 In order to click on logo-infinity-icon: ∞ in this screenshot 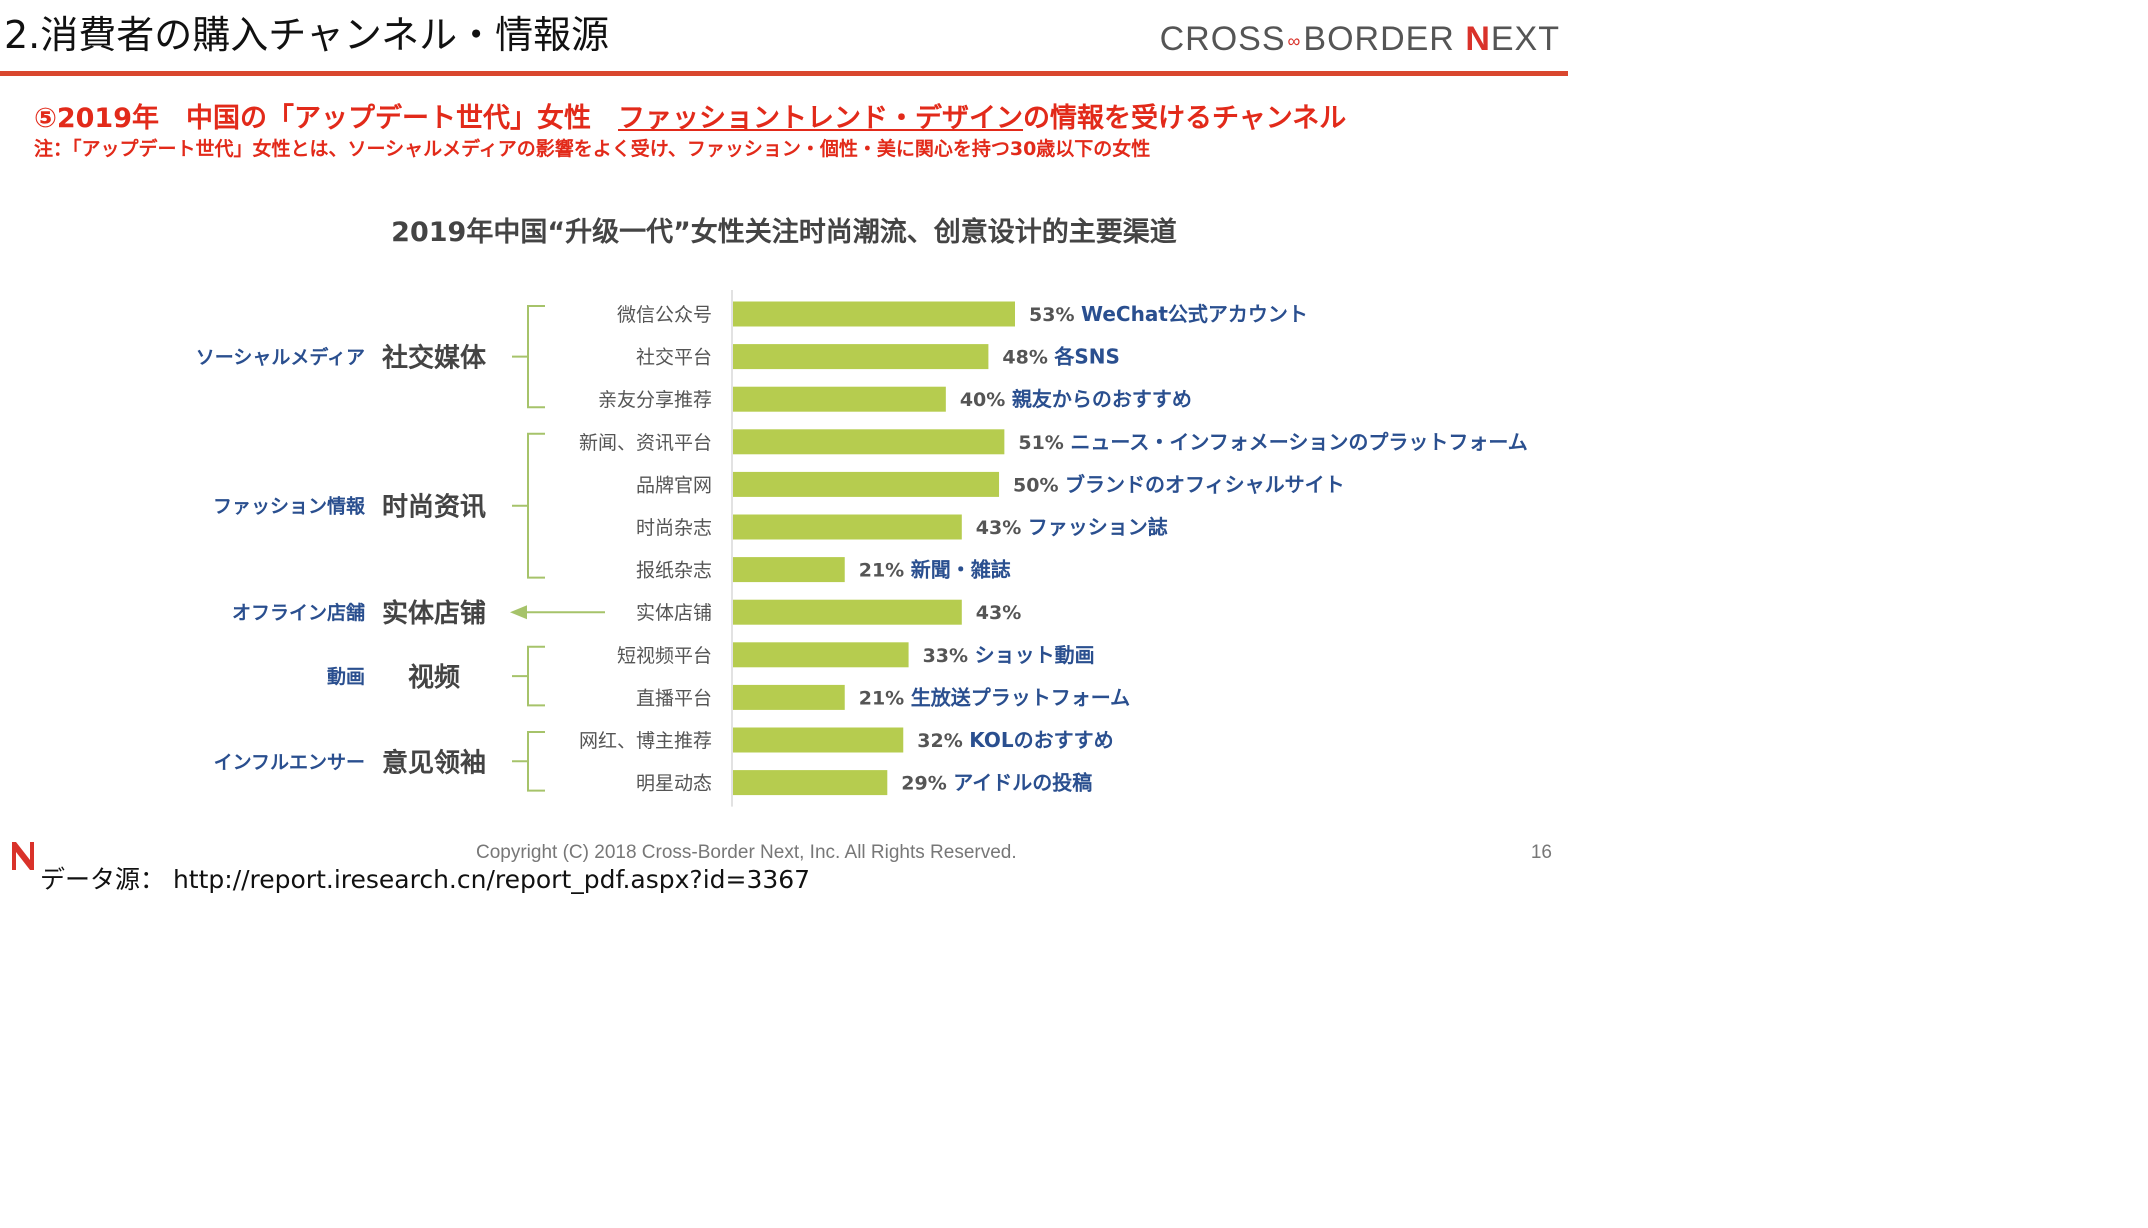, I will do `click(1294, 40)`.